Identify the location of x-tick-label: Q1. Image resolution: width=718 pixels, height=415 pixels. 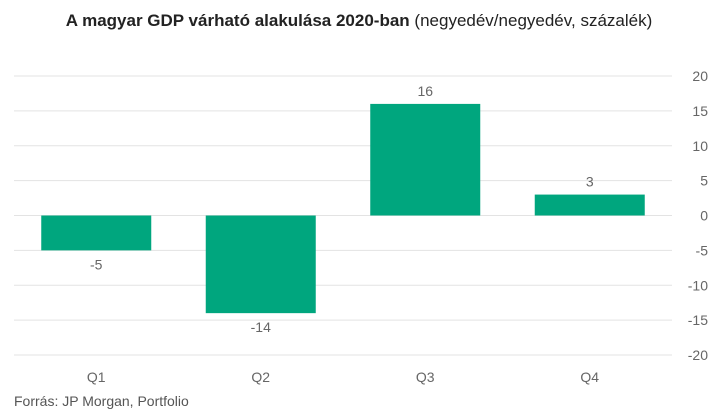
(96, 377).